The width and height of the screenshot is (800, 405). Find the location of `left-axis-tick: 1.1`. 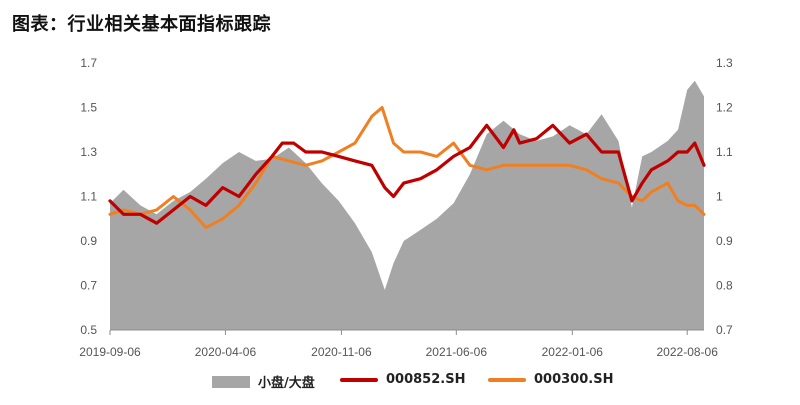

left-axis-tick: 1.1 is located at coordinates (88, 197).